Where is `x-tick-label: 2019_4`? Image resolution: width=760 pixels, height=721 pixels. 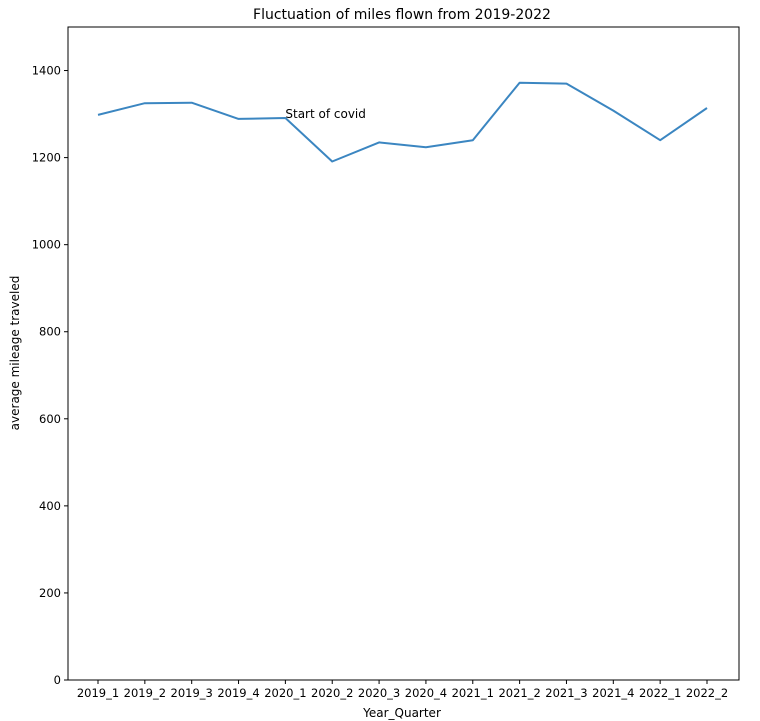
x-tick-label: 2019_4 is located at coordinates (238, 693).